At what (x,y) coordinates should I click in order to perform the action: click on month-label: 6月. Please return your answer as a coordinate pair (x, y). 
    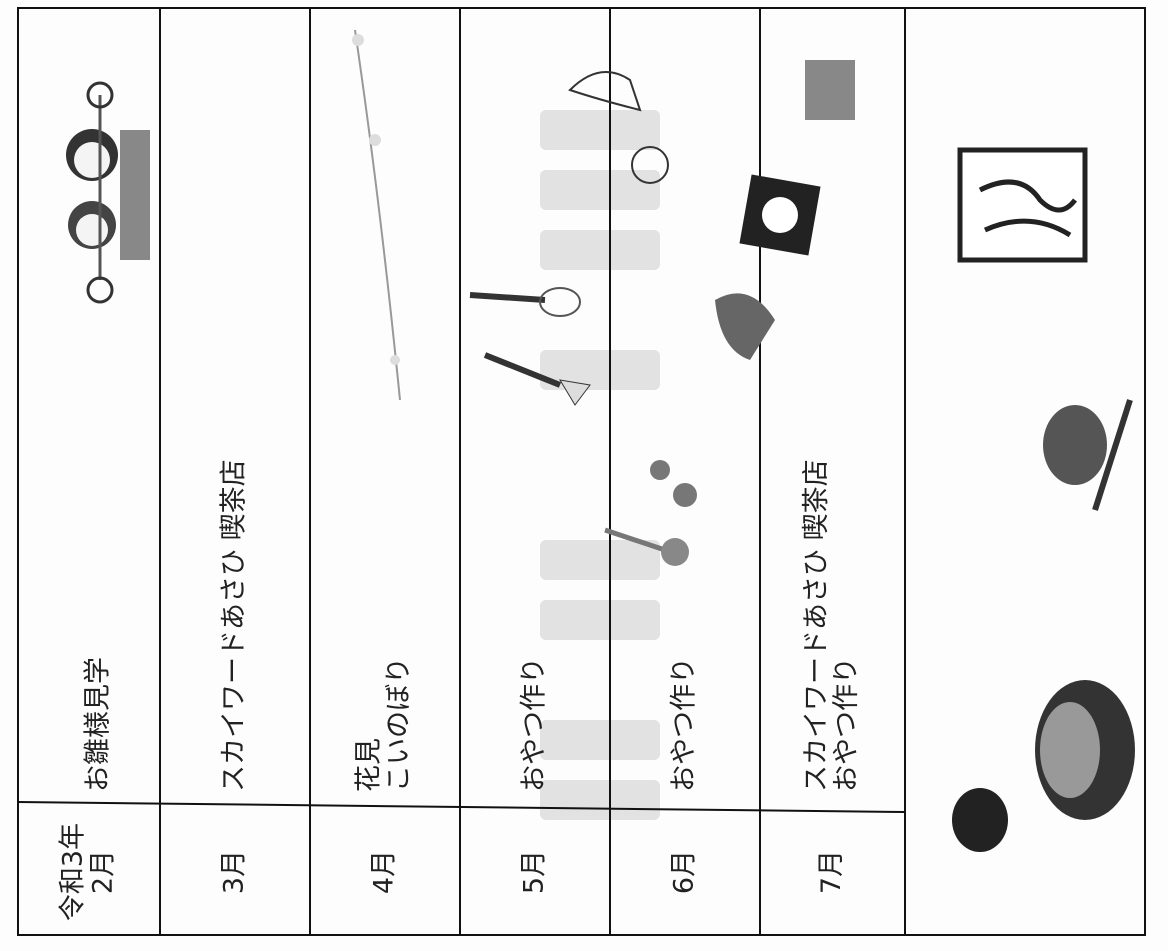
    Looking at the image, I should click on (684, 872).